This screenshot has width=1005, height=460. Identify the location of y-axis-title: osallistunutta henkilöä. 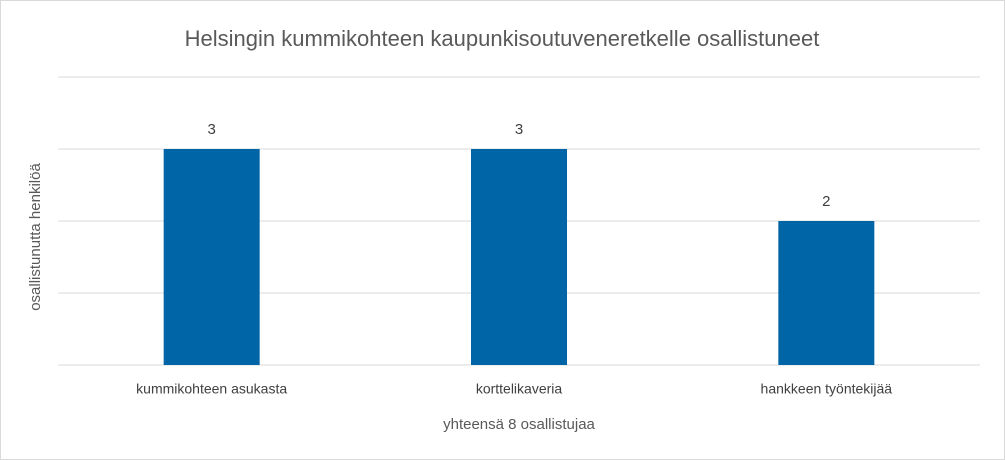
(35, 237).